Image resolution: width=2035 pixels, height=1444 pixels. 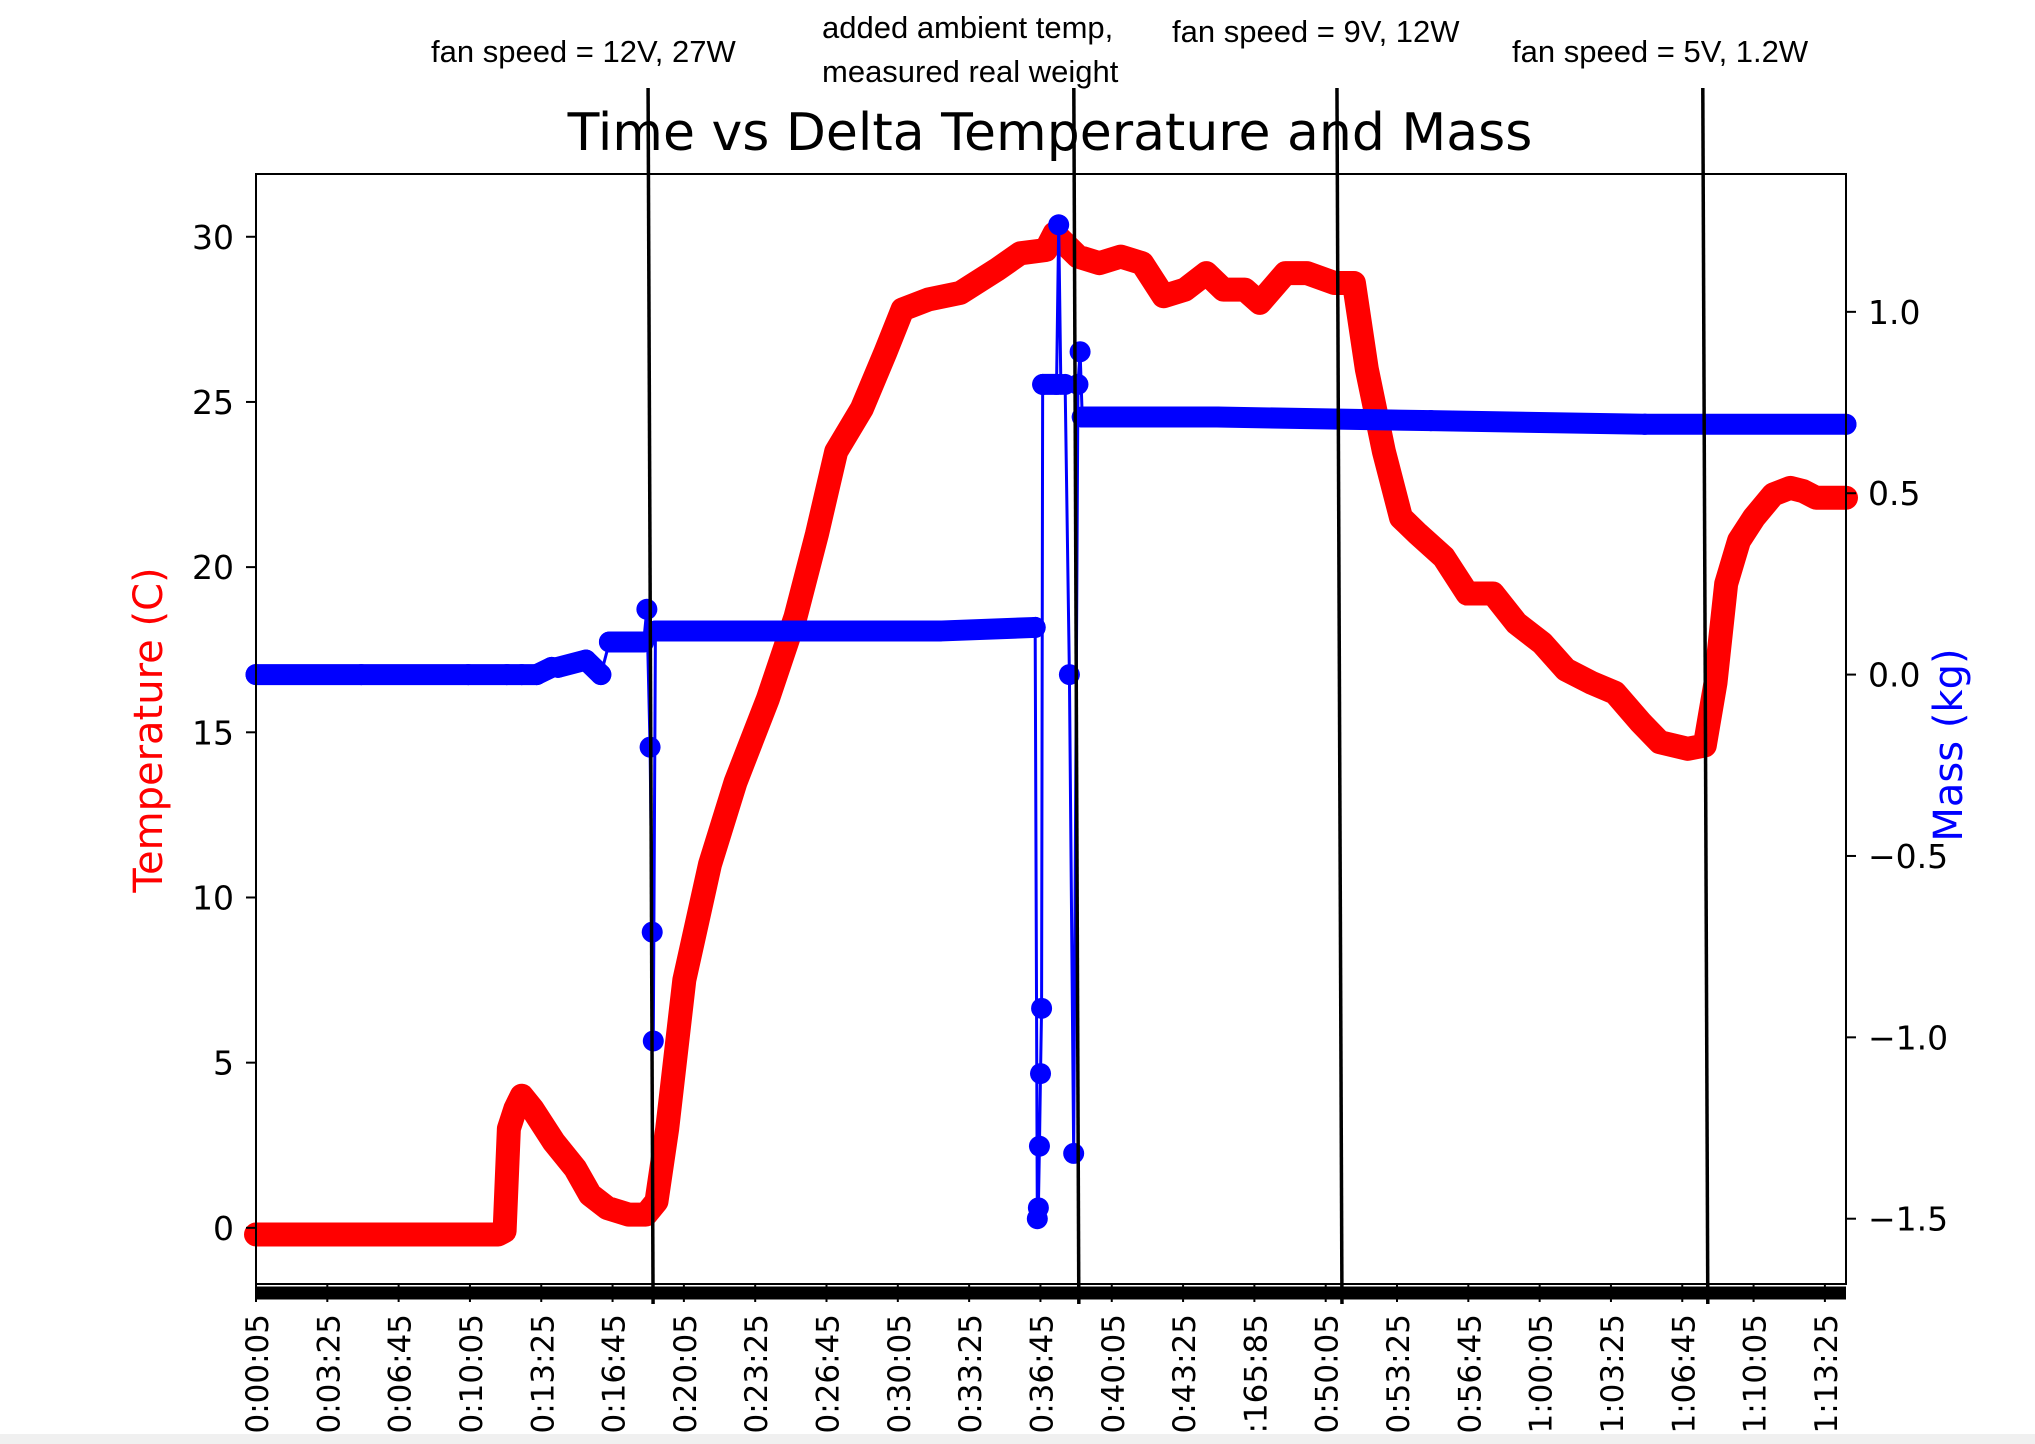 What do you see at coordinates (213, 237) in the screenshot?
I see `left-tick-label: 30` at bounding box center [213, 237].